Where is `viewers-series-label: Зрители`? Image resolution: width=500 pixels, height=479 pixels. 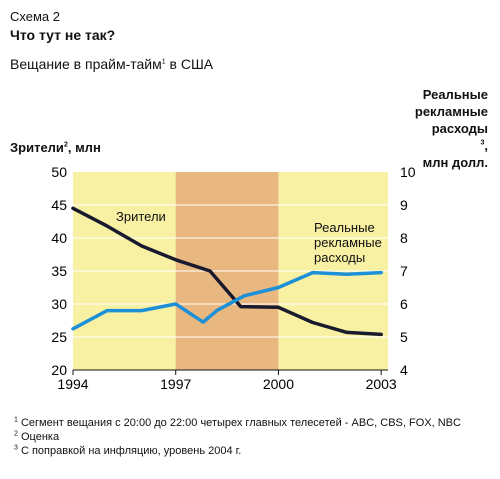 viewers-series-label: Зрители is located at coordinates (141, 216).